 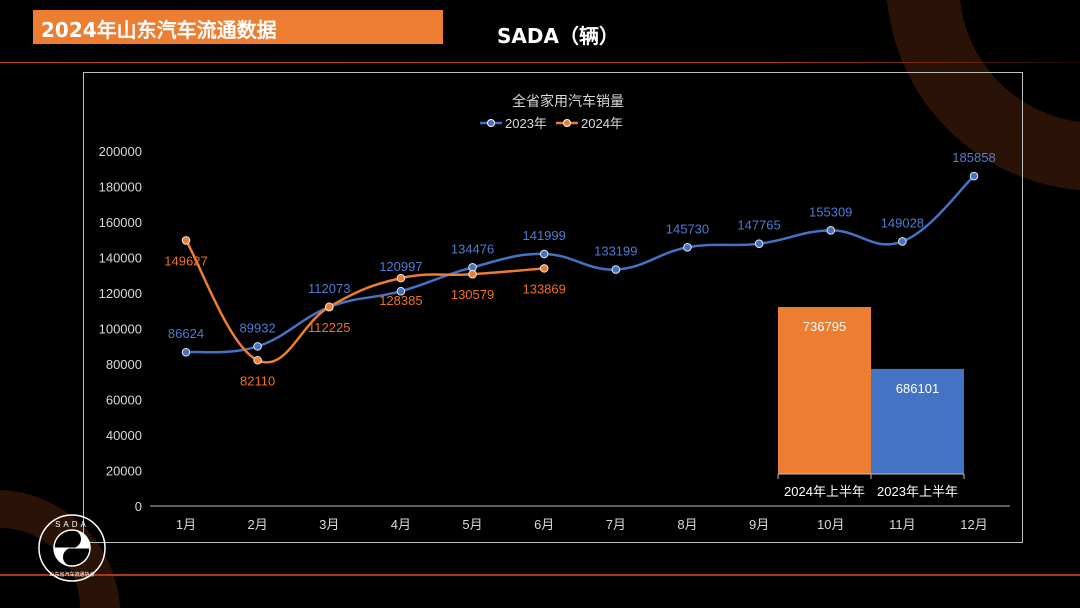 I want to click on data-label: 130579, so click(x=472, y=294).